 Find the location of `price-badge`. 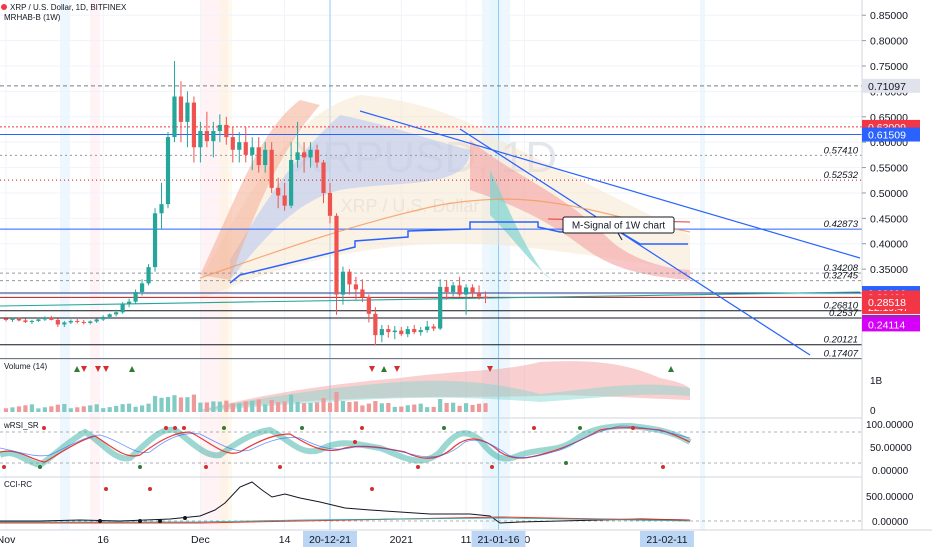

price-badge is located at coordinates (891, 302).